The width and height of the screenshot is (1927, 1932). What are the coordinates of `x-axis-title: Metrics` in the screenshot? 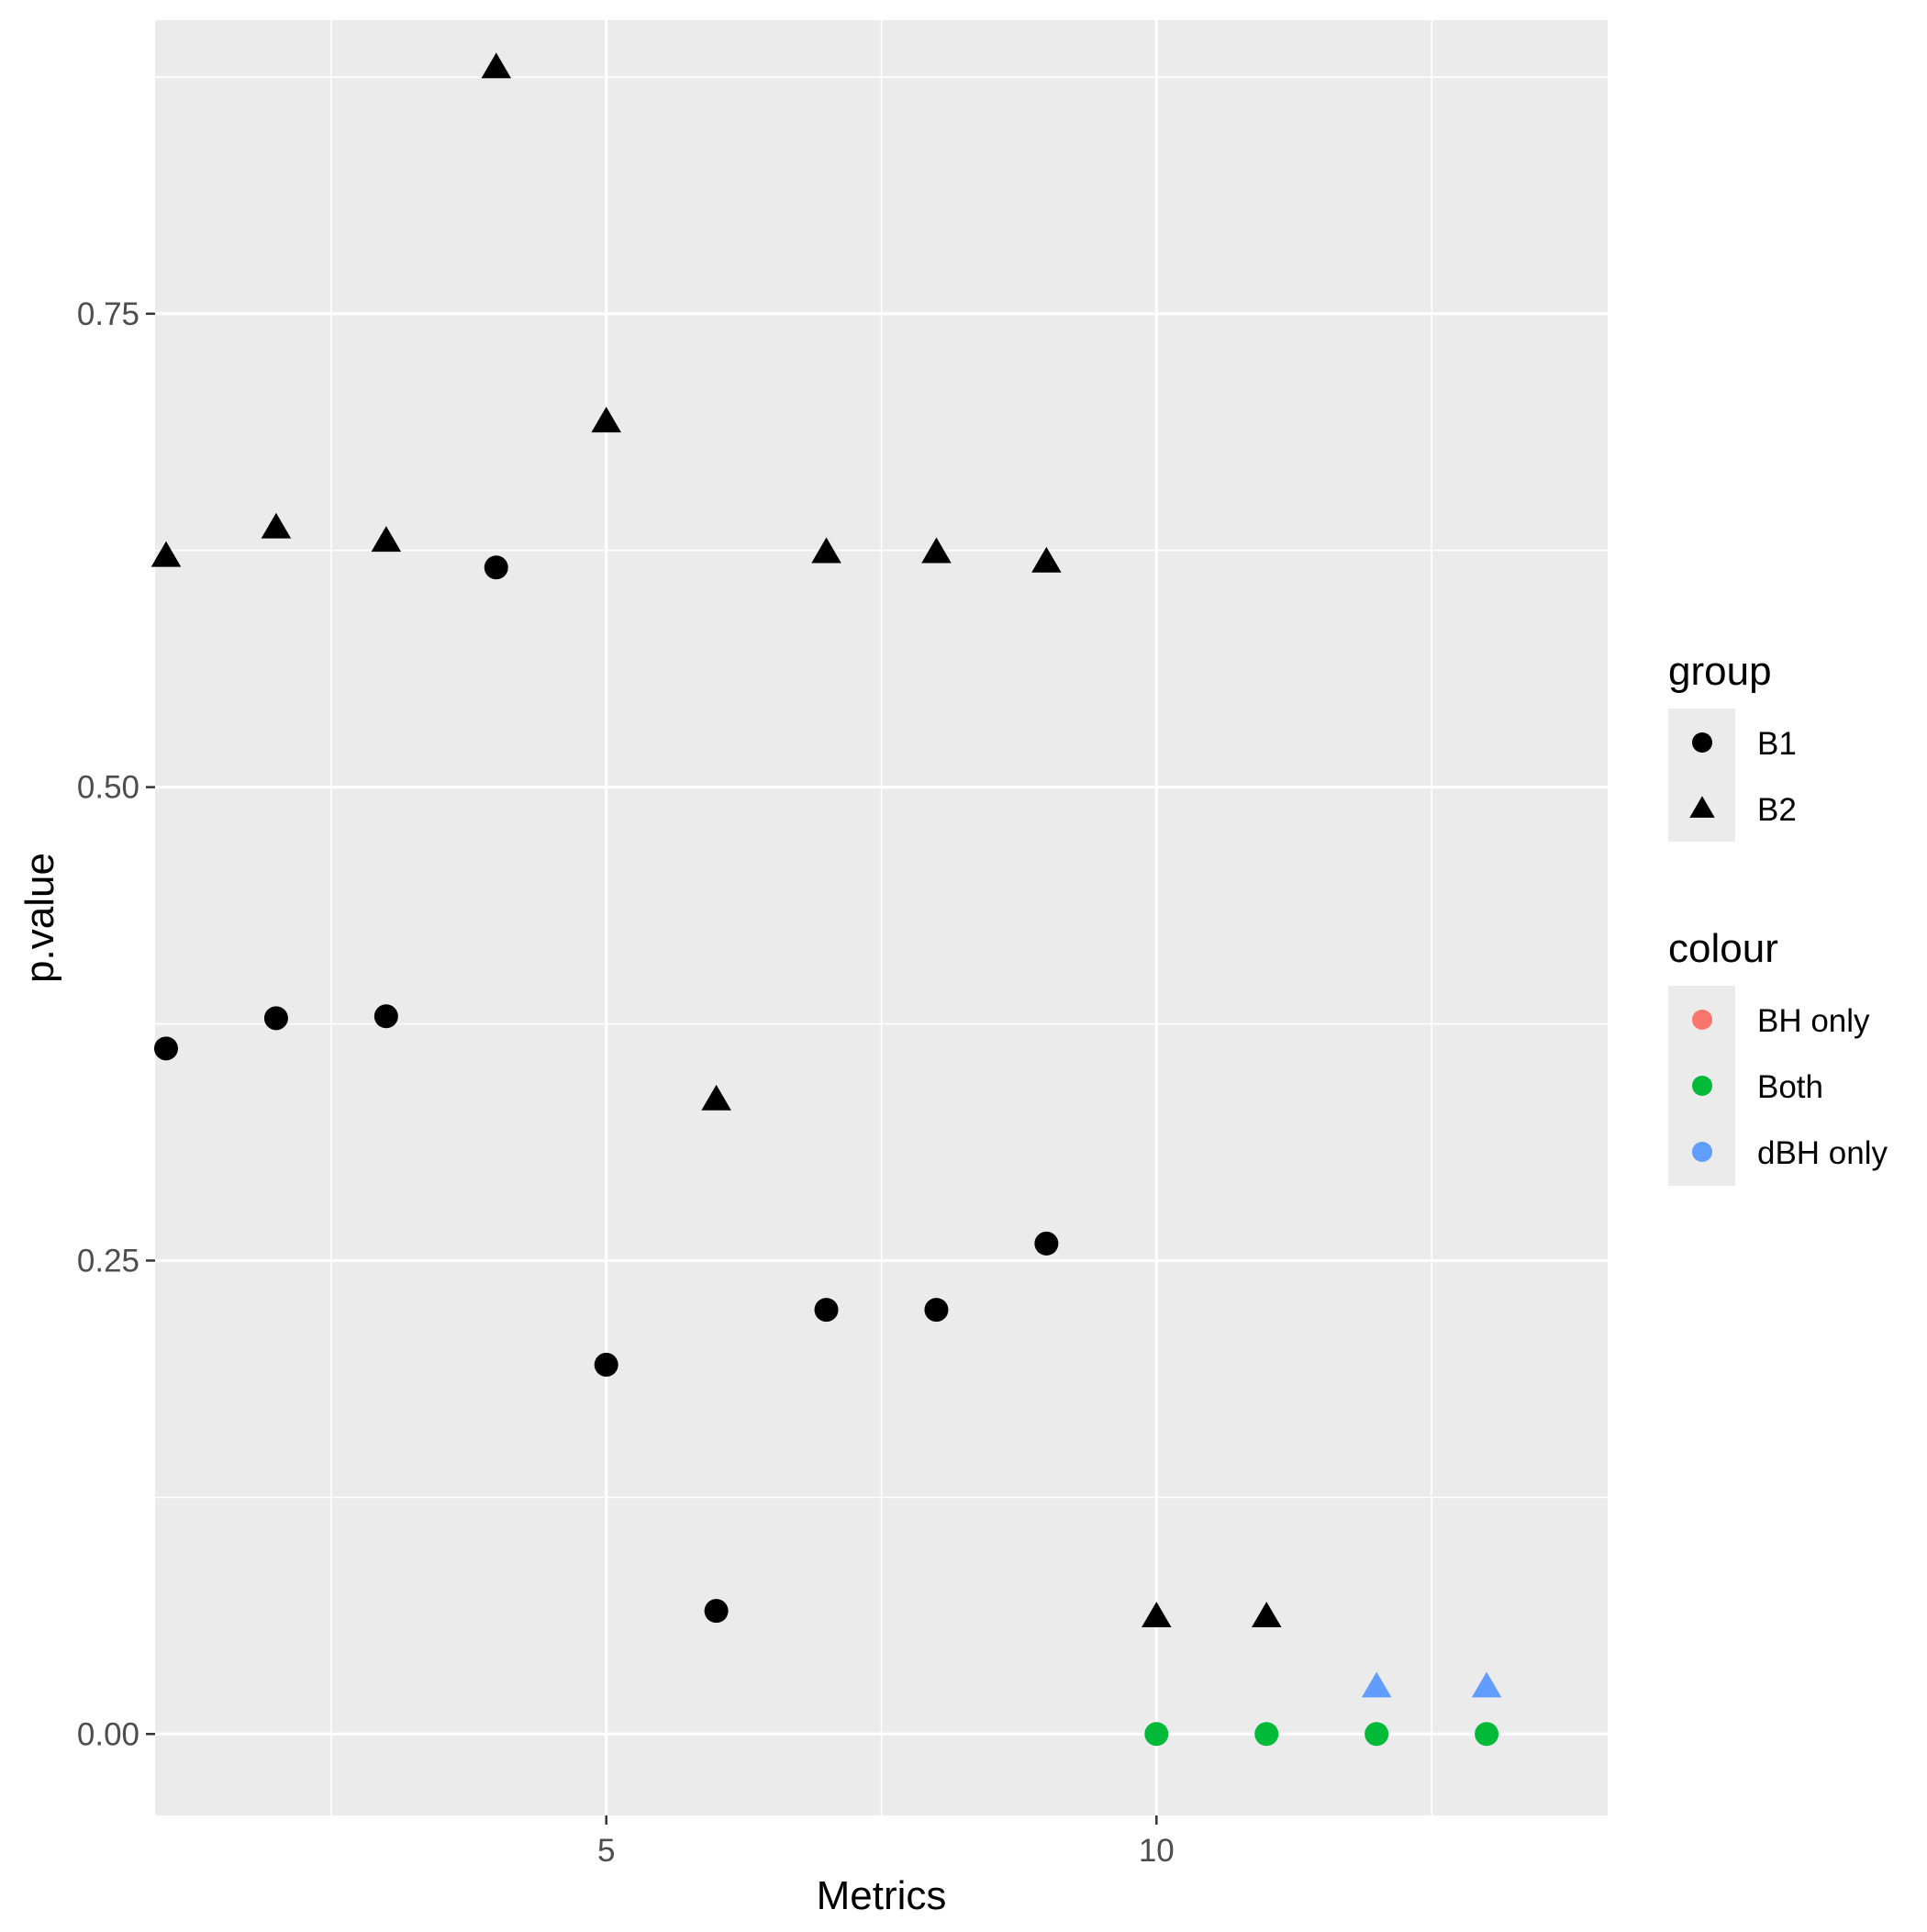 It's located at (882, 1895).